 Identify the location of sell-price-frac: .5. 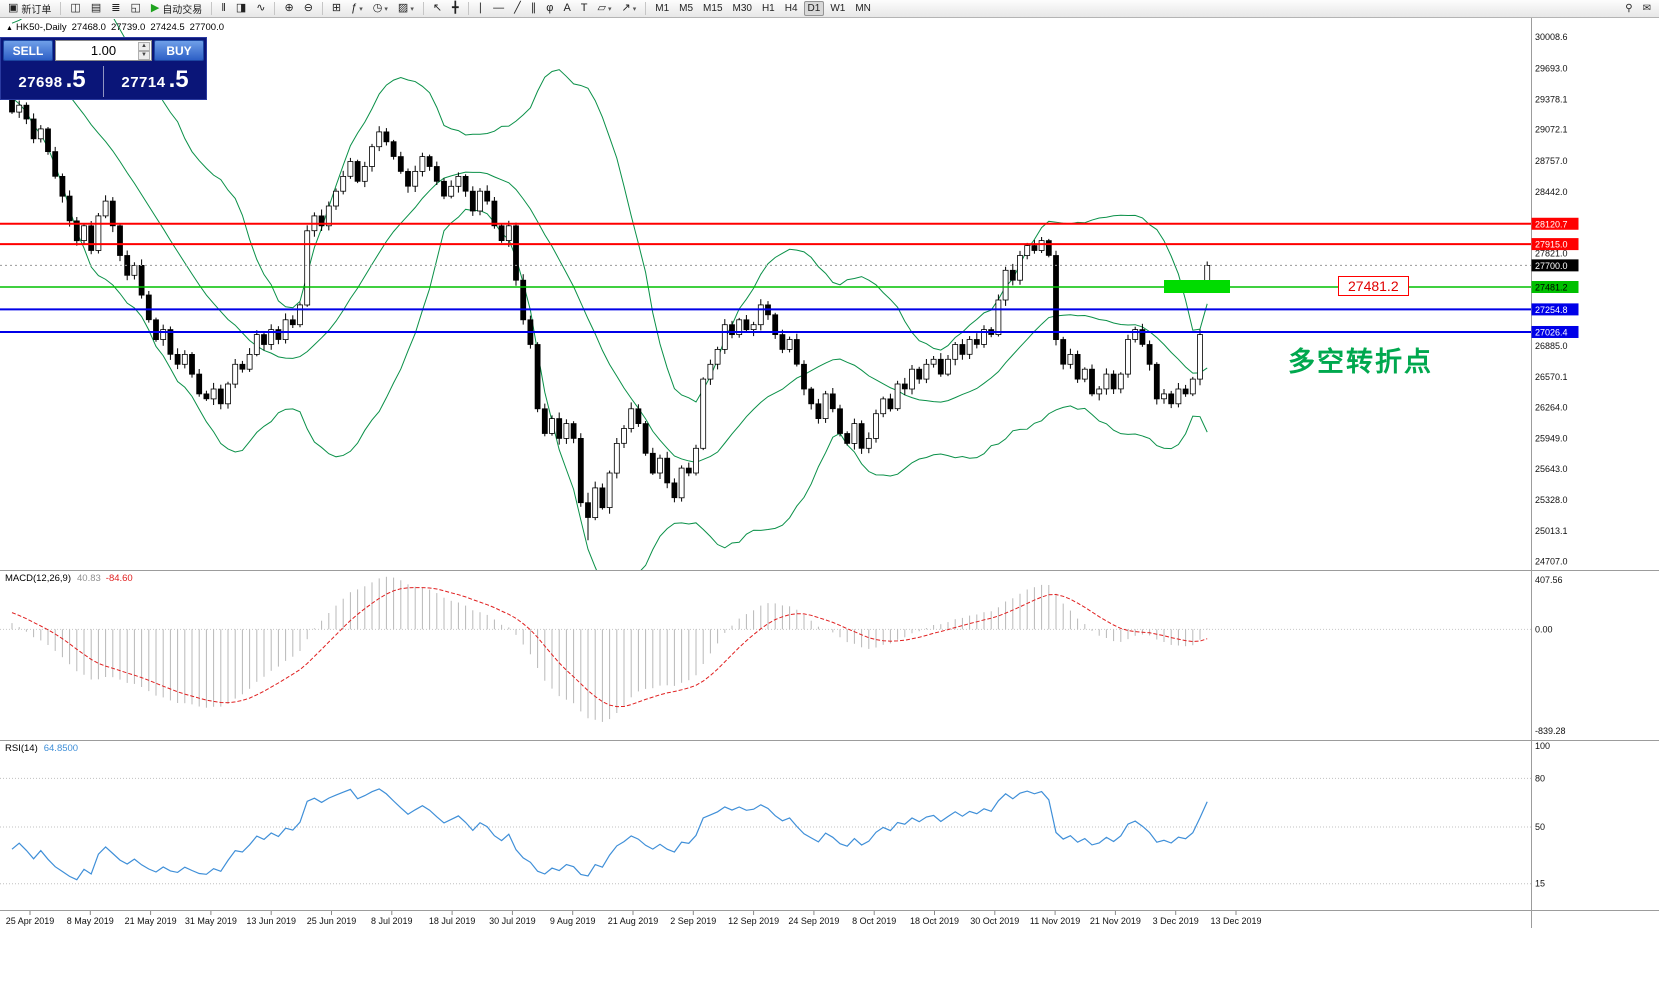
(75, 79).